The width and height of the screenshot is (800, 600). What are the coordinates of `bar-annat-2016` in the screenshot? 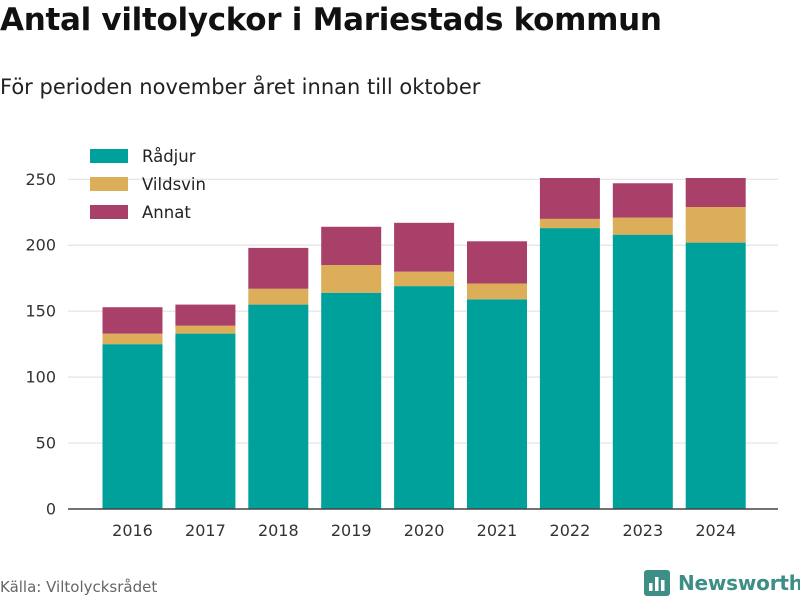 It's located at (132, 320).